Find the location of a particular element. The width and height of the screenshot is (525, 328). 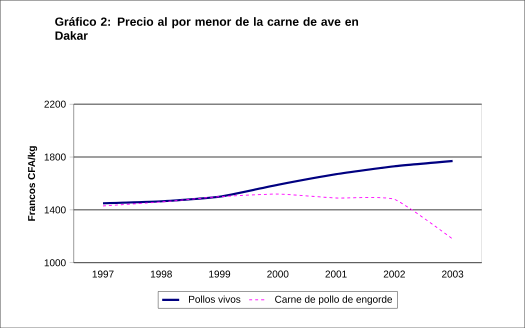

y-axis-title: Francos CFA/kg is located at coordinates (33, 183).